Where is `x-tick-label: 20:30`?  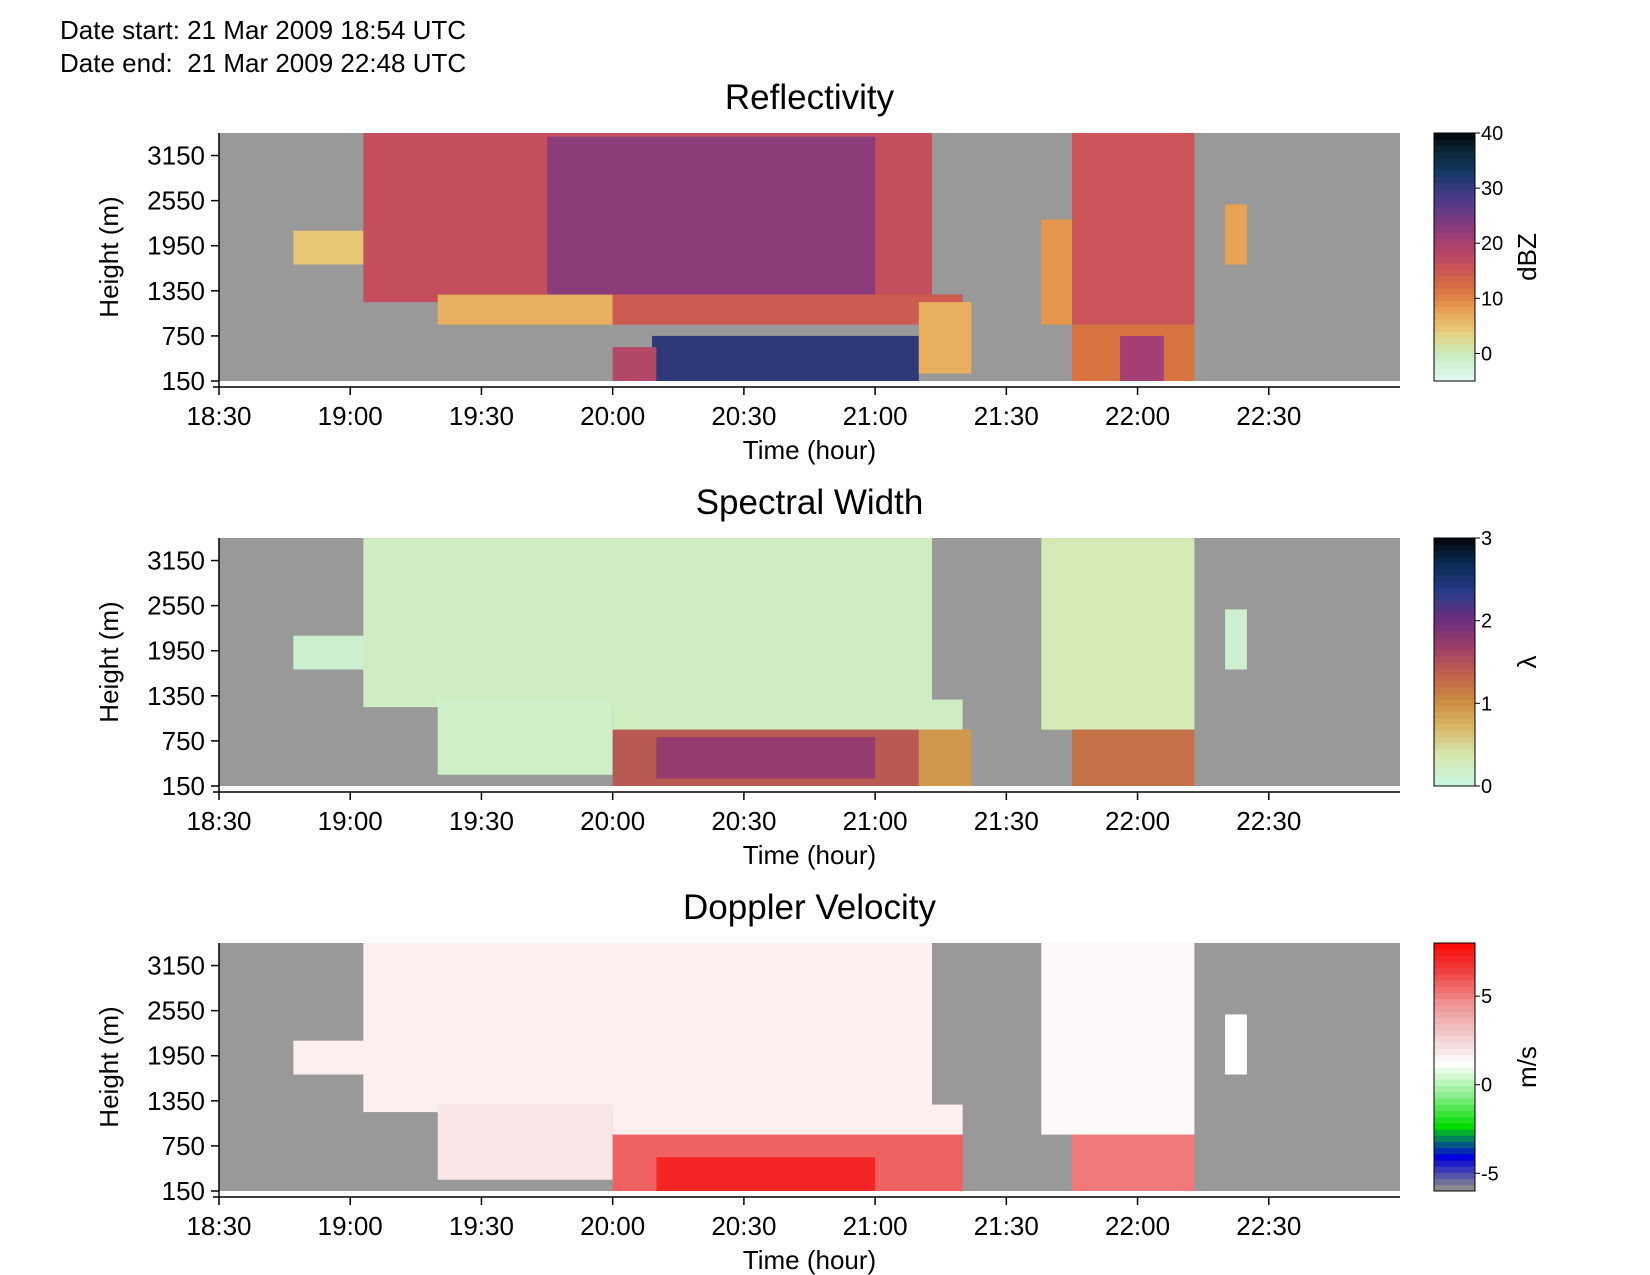 x-tick-label: 20:30 is located at coordinates (743, 1226).